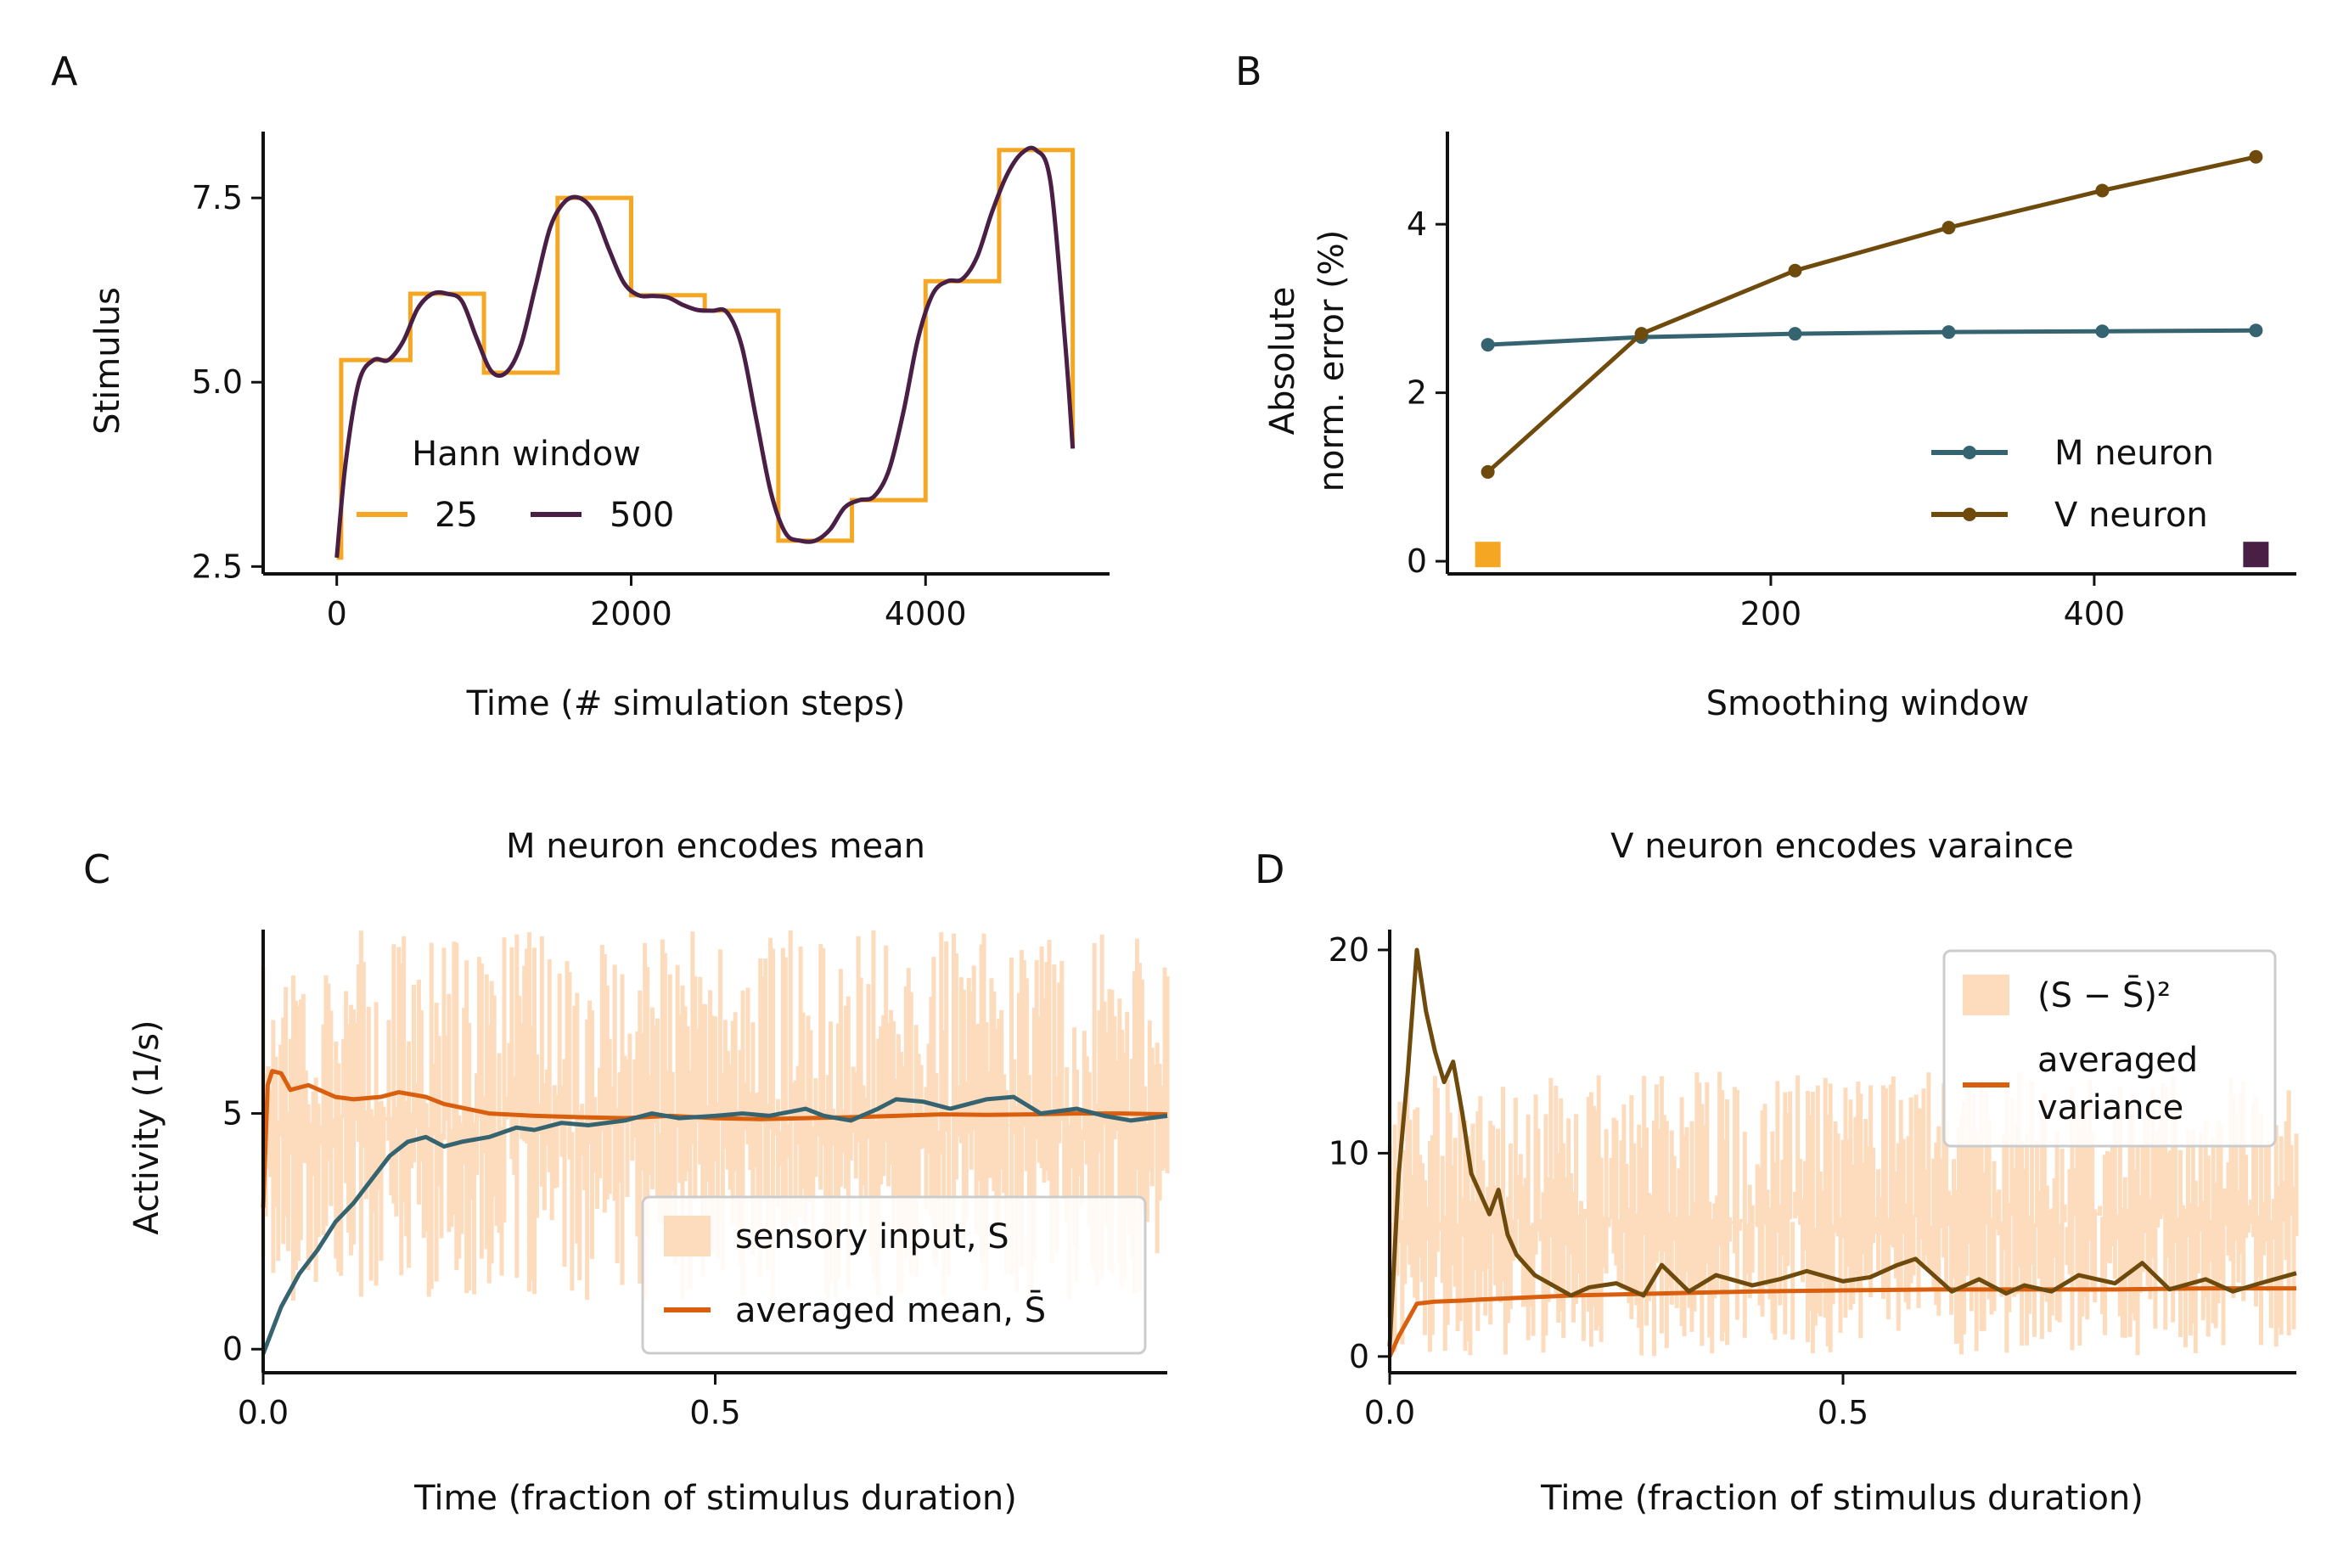 Image resolution: width=2332 pixels, height=1568 pixels. I want to click on panel-d-marks, so click(1843, 1152).